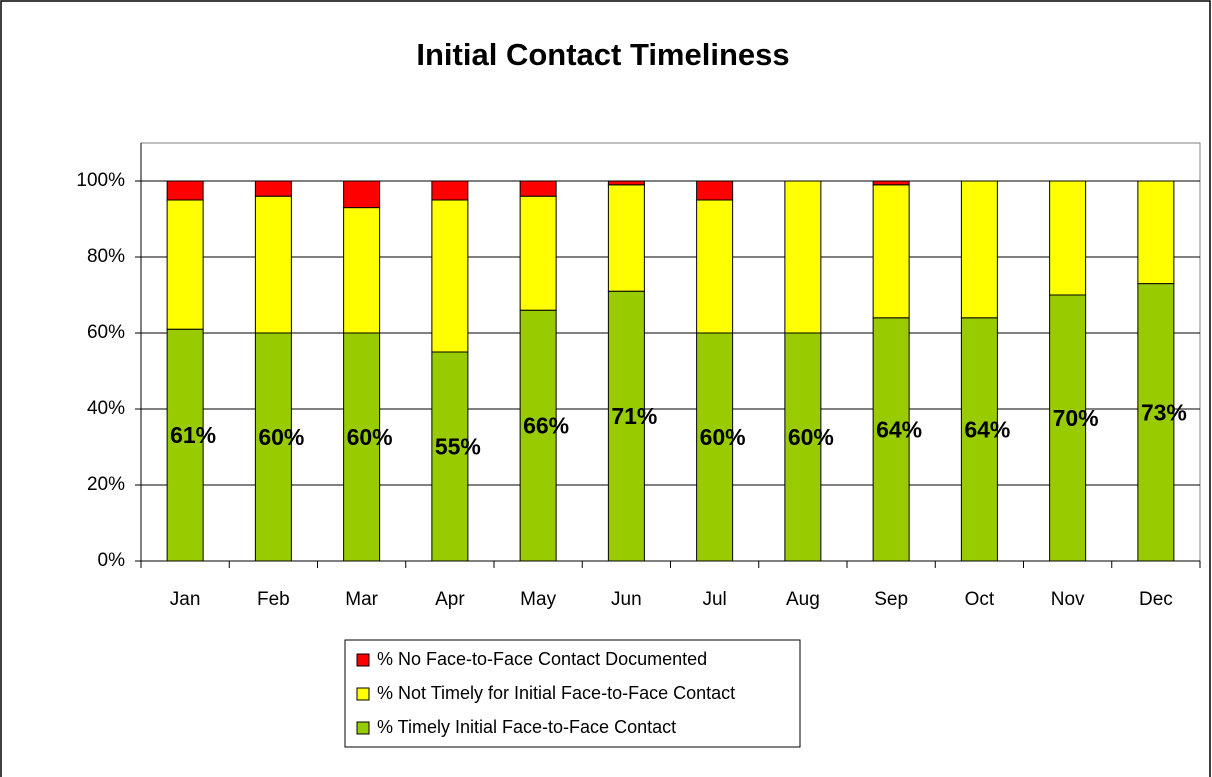 This screenshot has height=777, width=1212. Describe the element at coordinates (193, 435) in the screenshot. I see `data-label: 61%` at that location.